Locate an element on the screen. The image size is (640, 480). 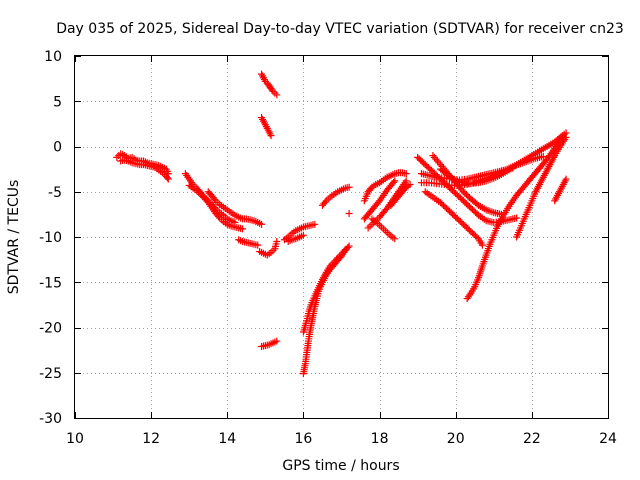
x-tick-label: 10 is located at coordinates (75, 439).